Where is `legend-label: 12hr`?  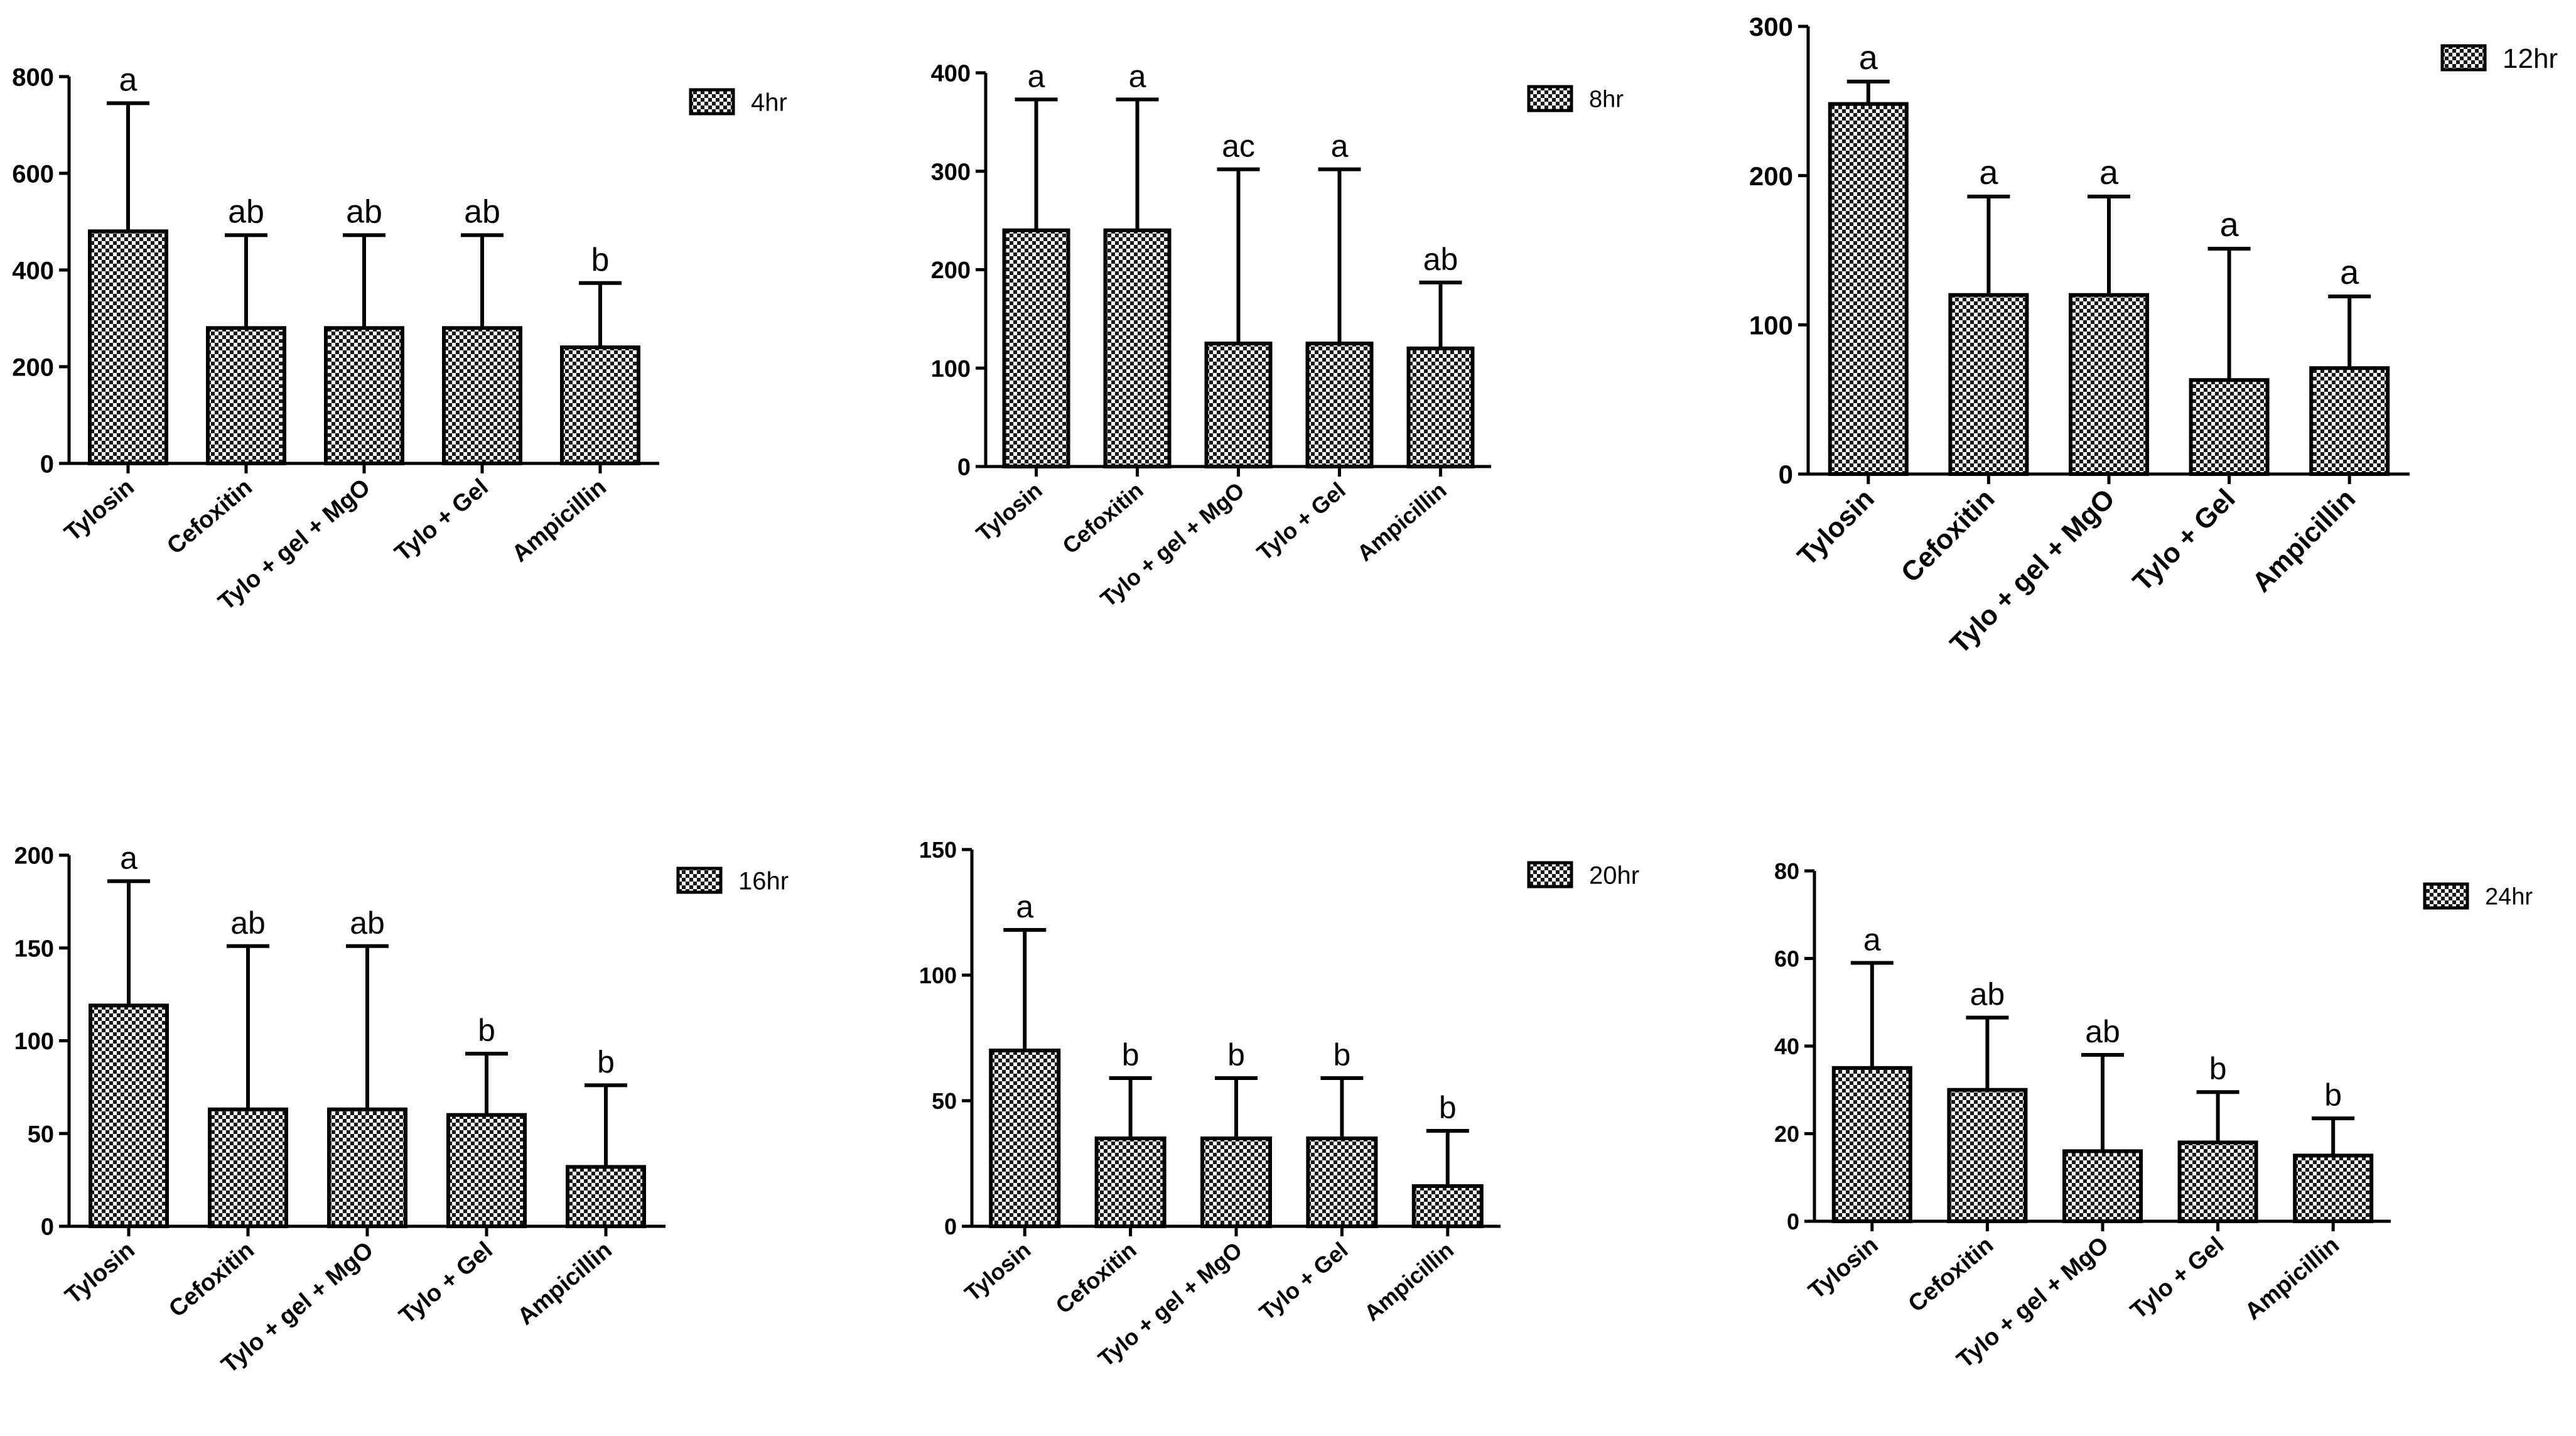 legend-label: 12hr is located at coordinates (2530, 58).